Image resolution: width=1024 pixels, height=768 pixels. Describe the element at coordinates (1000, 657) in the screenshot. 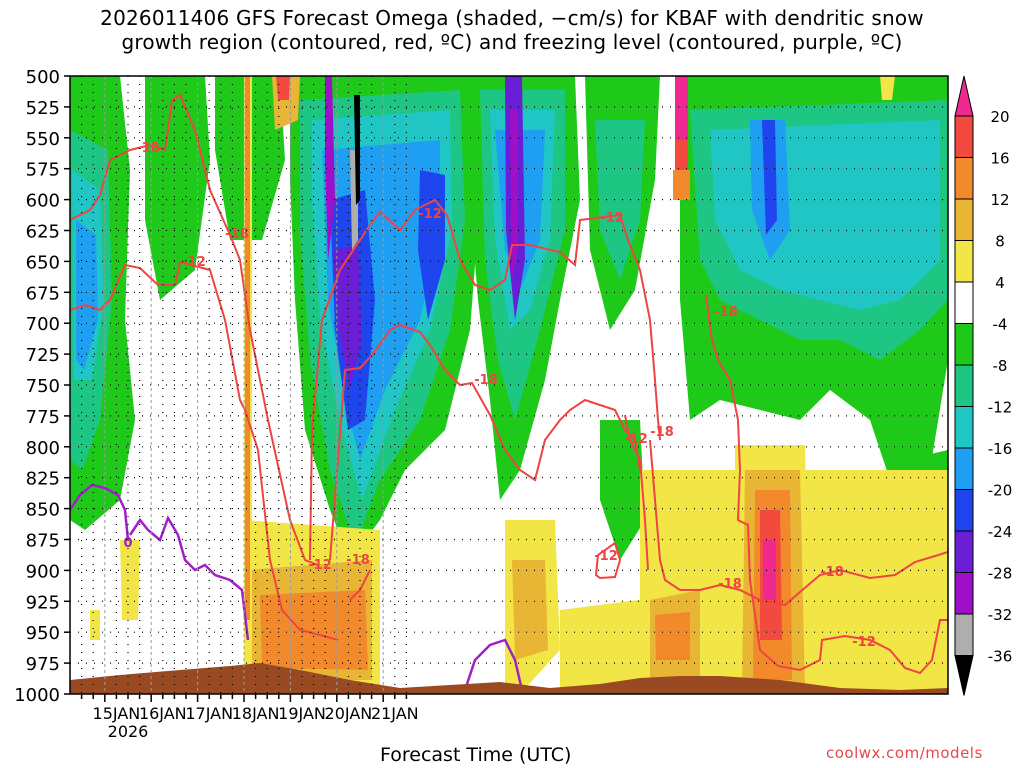

I see `colorbar-label: -36` at that location.